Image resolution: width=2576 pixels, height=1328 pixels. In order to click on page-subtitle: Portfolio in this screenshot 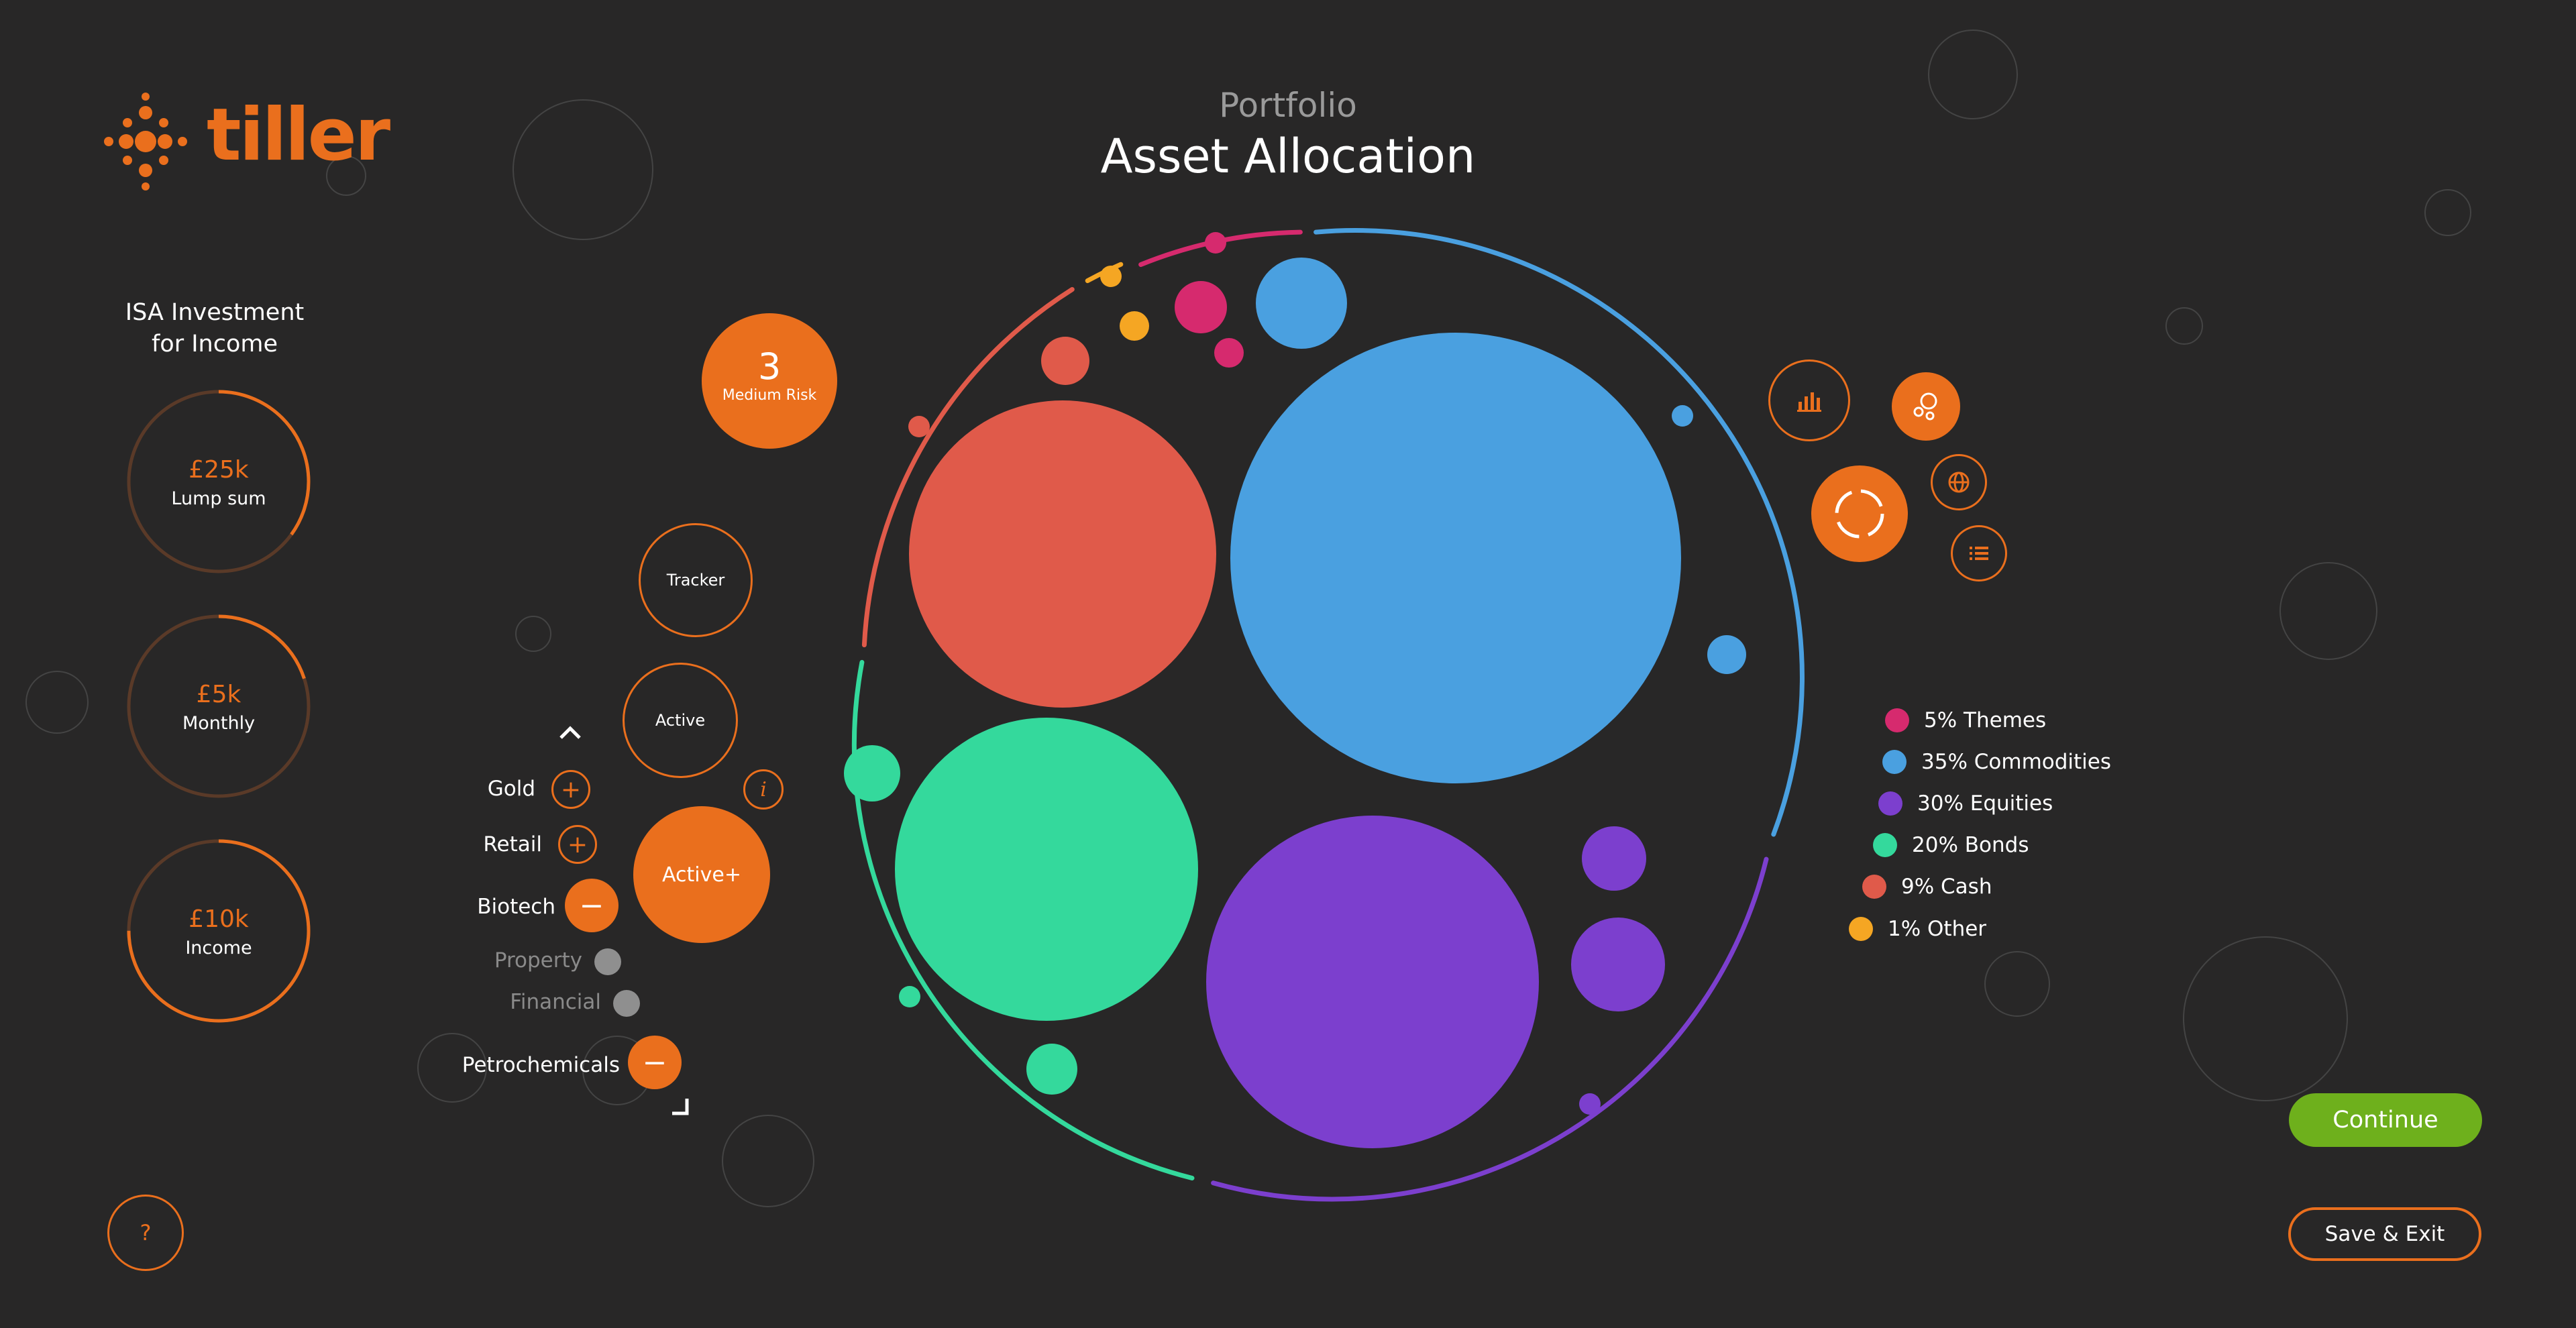, I will do `click(1288, 106)`.